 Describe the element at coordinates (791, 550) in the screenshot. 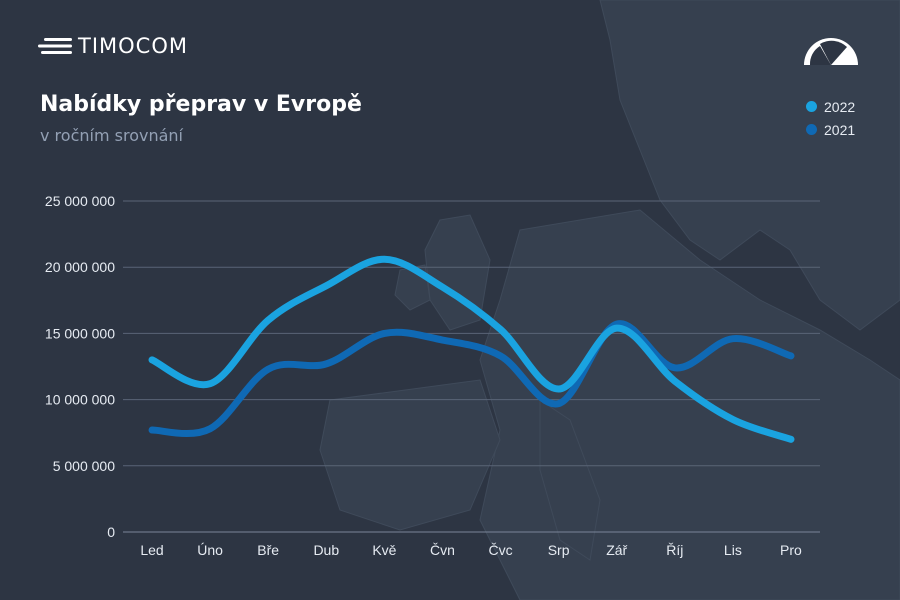

I see `x-tick-label: Pro` at that location.